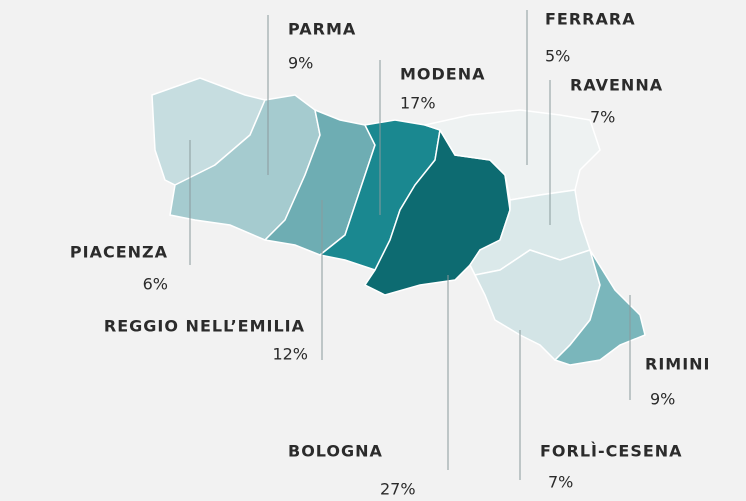 The height and width of the screenshot is (501, 746). I want to click on province-name: PARMA, so click(322, 29).